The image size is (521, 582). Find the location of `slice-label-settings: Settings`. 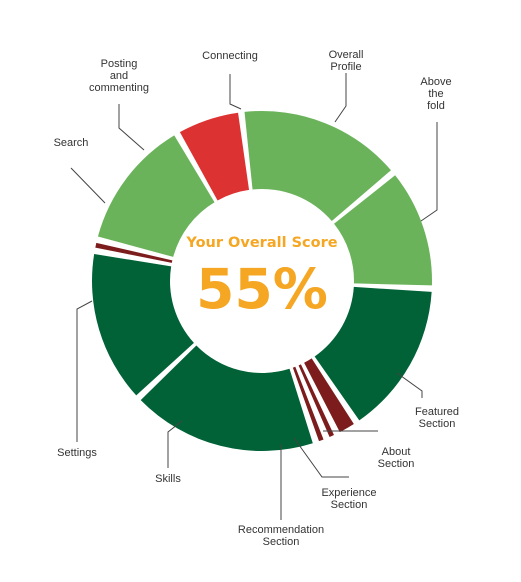

slice-label-settings: Settings is located at coordinates (77, 453).